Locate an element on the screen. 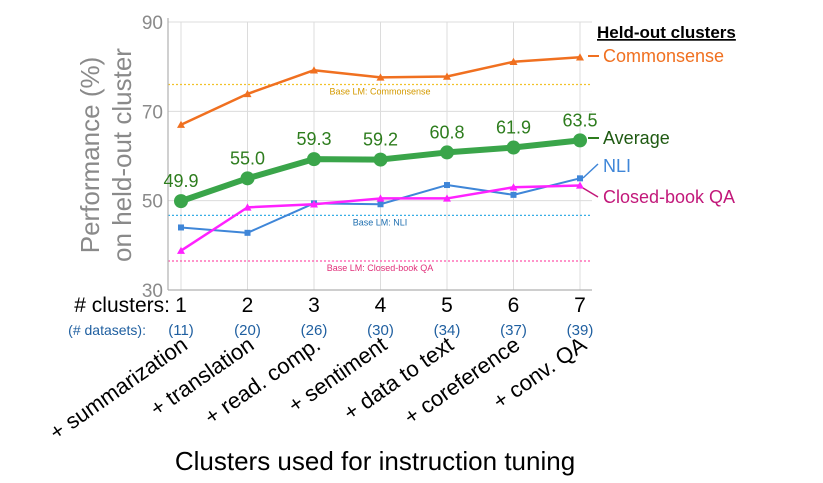  data-label: 61.9 is located at coordinates (513, 128).